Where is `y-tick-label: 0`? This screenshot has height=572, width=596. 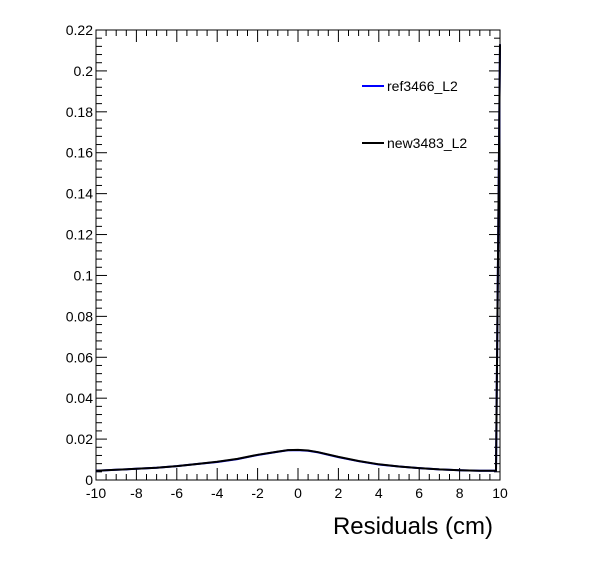
y-tick-label: 0 is located at coordinates (89, 480).